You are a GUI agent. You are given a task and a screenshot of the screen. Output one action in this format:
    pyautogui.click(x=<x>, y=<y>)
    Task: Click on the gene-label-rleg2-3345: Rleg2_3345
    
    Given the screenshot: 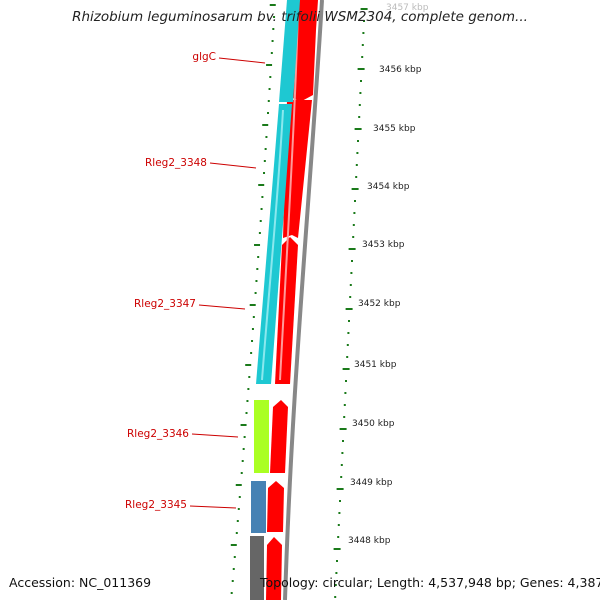 What is the action you would take?
    pyautogui.click(x=156, y=505)
    